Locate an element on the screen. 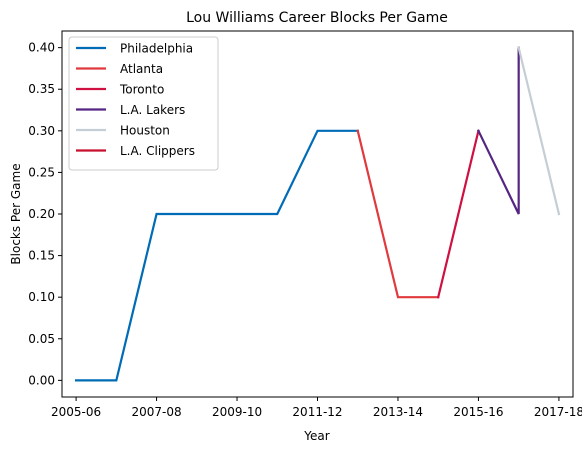 This screenshot has height=453, width=582. legend-label: L.A. Clippers is located at coordinates (157, 151).